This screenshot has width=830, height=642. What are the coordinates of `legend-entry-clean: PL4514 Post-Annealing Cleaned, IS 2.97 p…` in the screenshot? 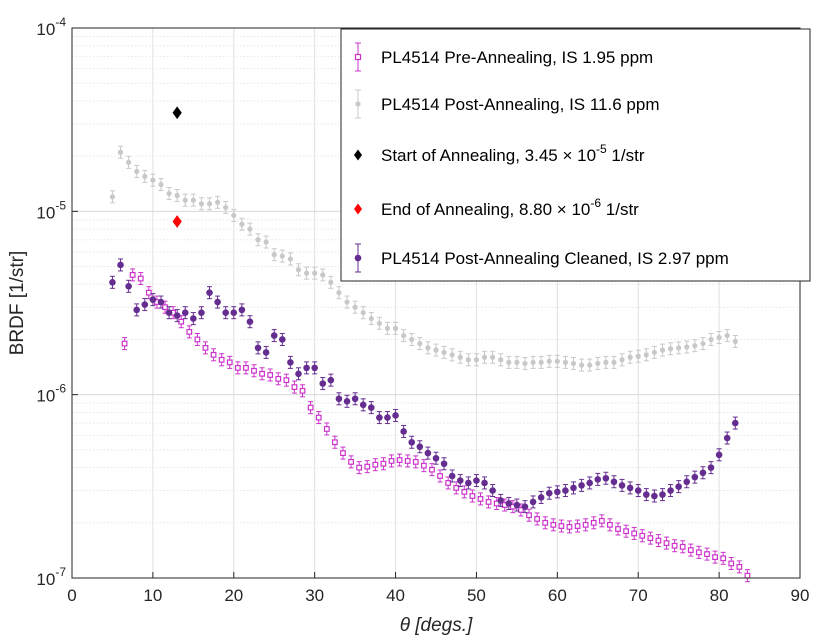 It's located at (541, 258).